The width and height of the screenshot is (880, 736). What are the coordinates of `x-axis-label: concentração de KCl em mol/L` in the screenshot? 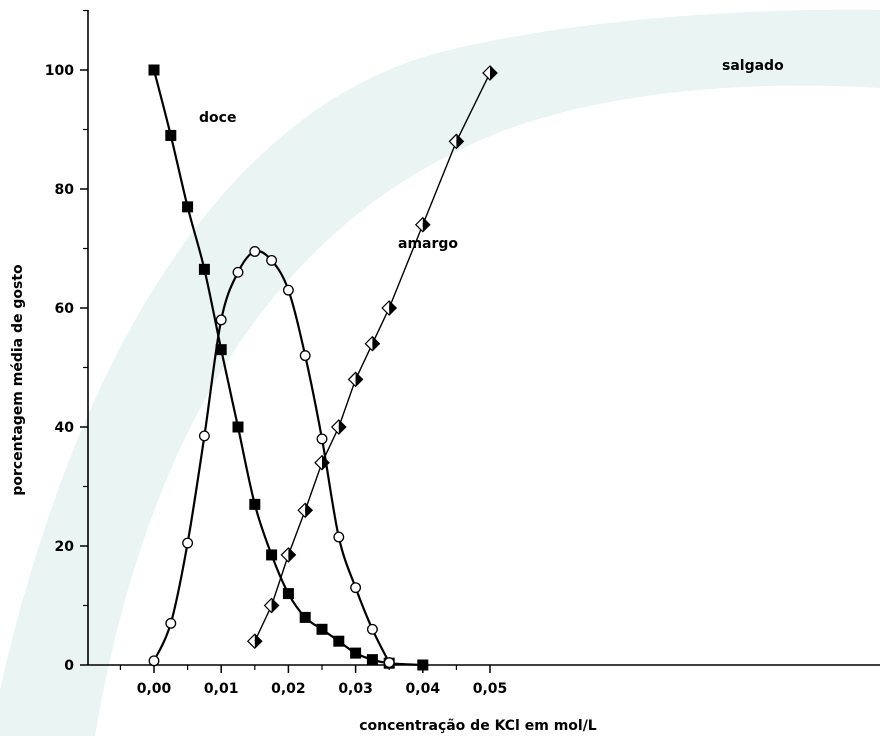 It's located at (478, 726).